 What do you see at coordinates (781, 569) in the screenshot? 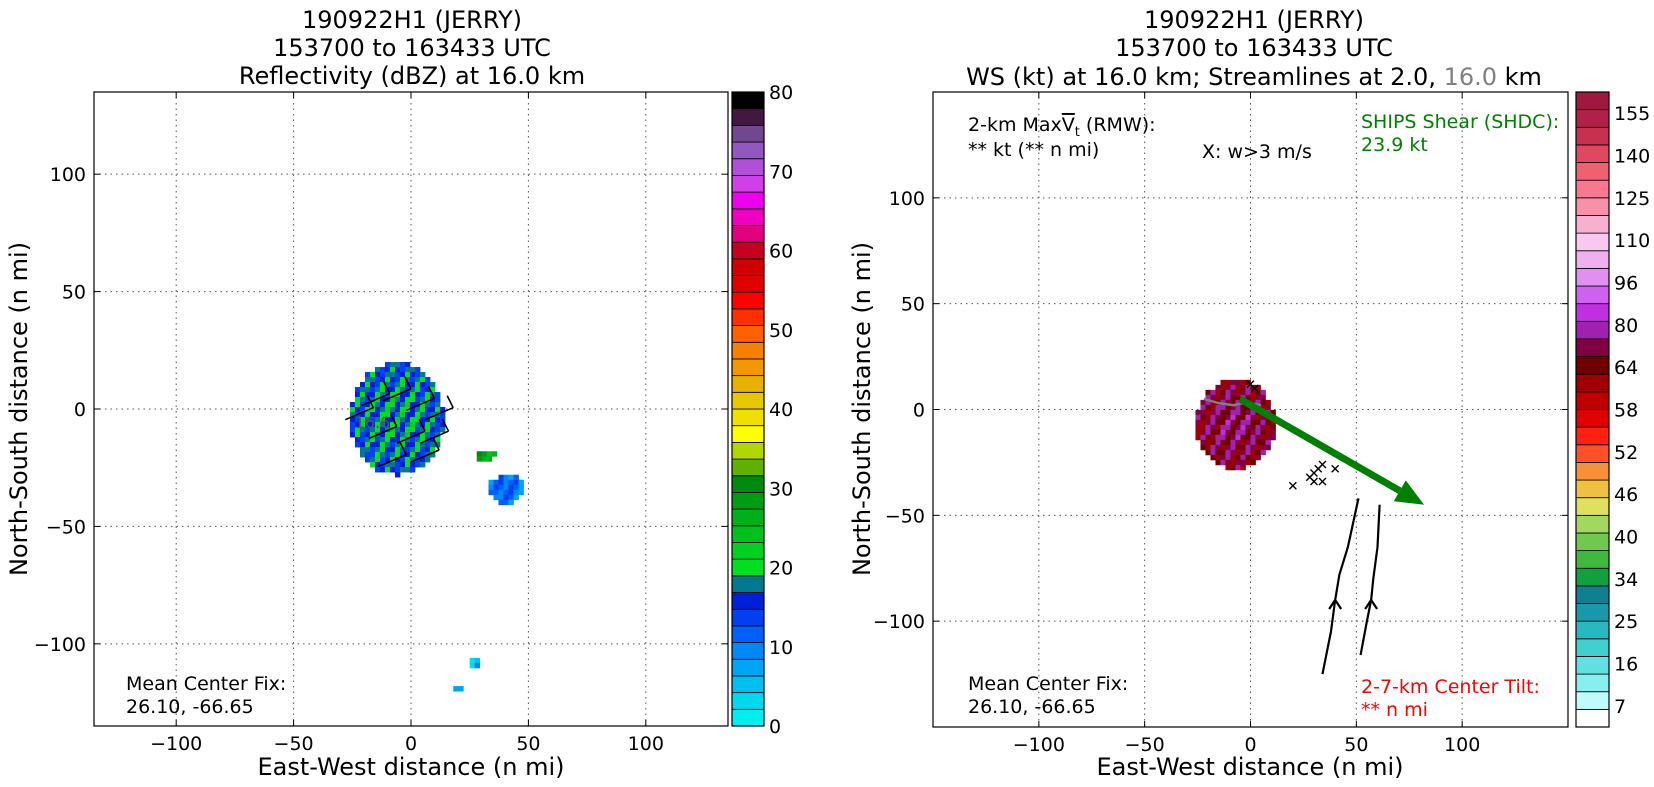
I see `colorbar-tick-label: 20` at bounding box center [781, 569].